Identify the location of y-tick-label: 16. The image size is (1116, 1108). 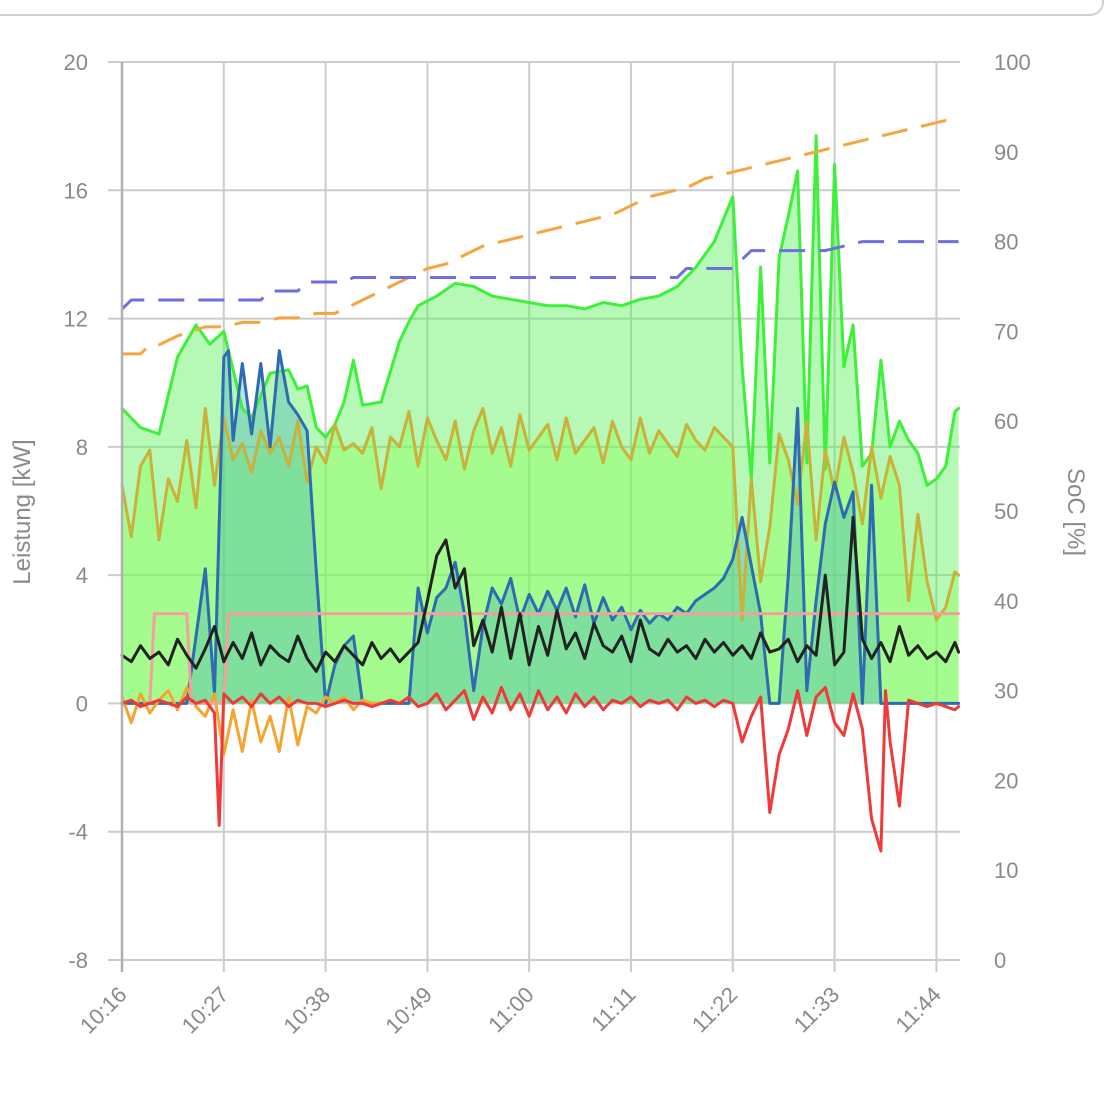
(76, 190).